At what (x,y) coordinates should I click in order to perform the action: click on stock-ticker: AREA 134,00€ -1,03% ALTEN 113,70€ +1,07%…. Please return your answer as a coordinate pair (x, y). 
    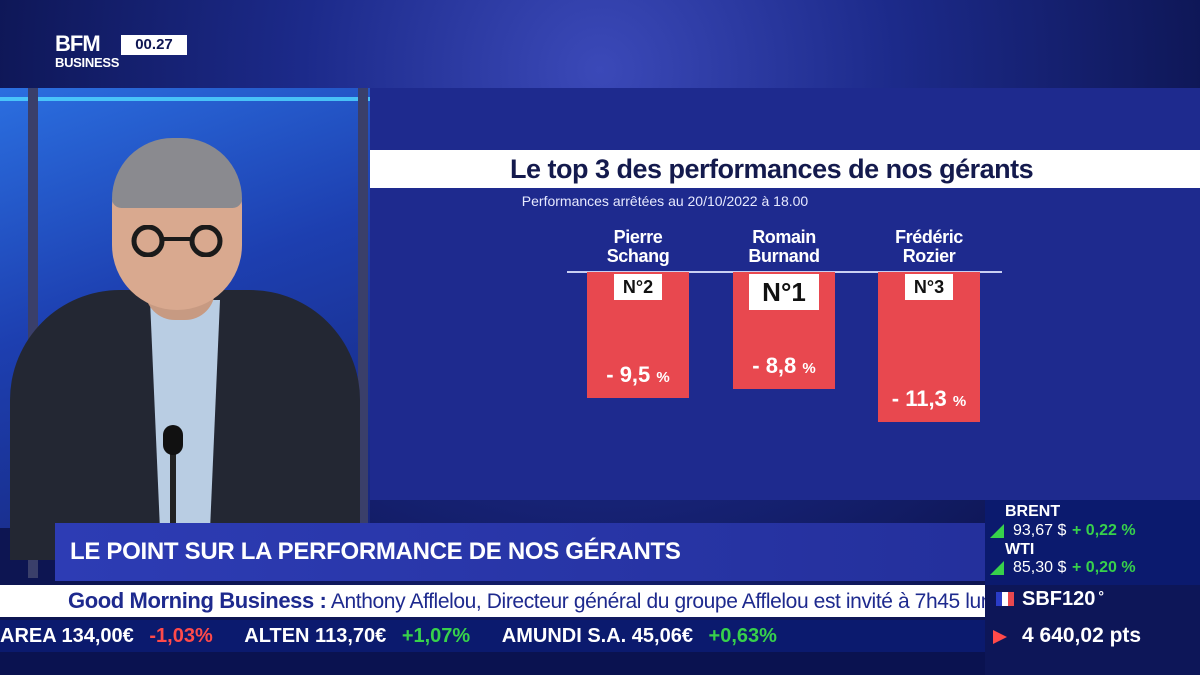
    Looking at the image, I should click on (492, 636).